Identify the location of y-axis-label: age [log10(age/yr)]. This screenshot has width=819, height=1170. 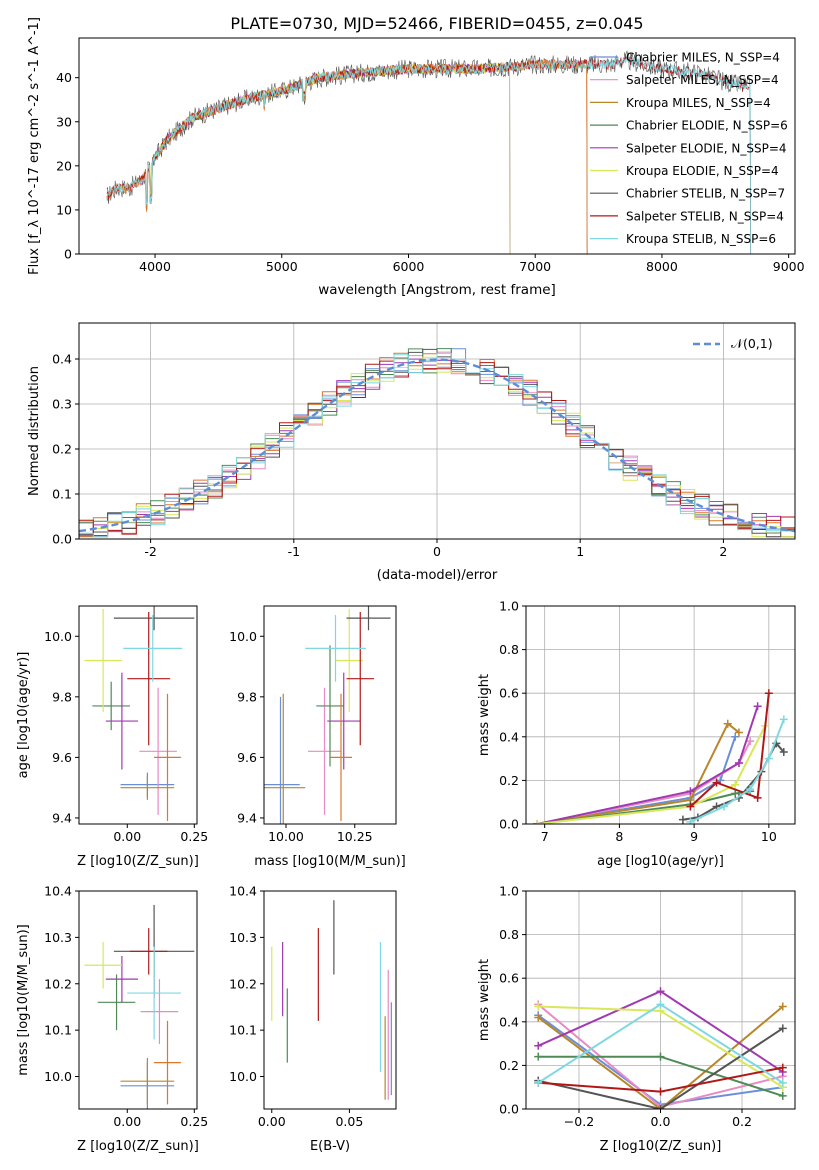
(23, 715).